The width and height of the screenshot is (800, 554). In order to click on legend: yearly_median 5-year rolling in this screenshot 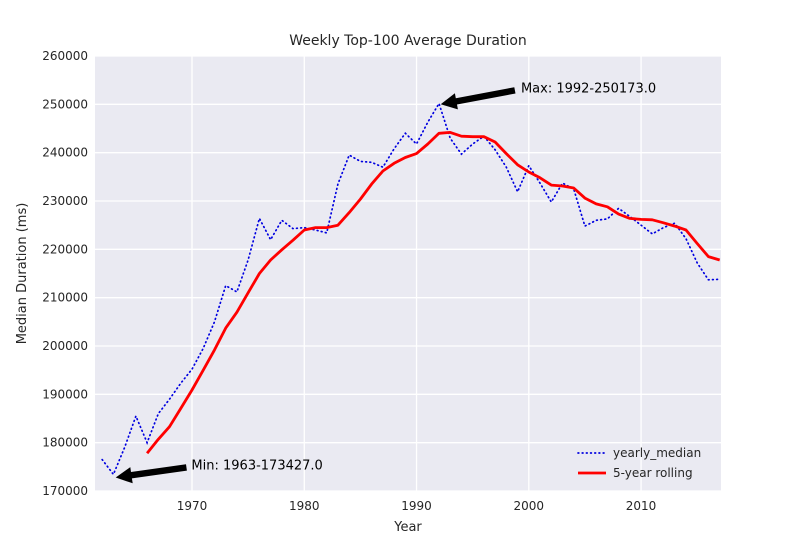, I will do `click(639, 463)`.